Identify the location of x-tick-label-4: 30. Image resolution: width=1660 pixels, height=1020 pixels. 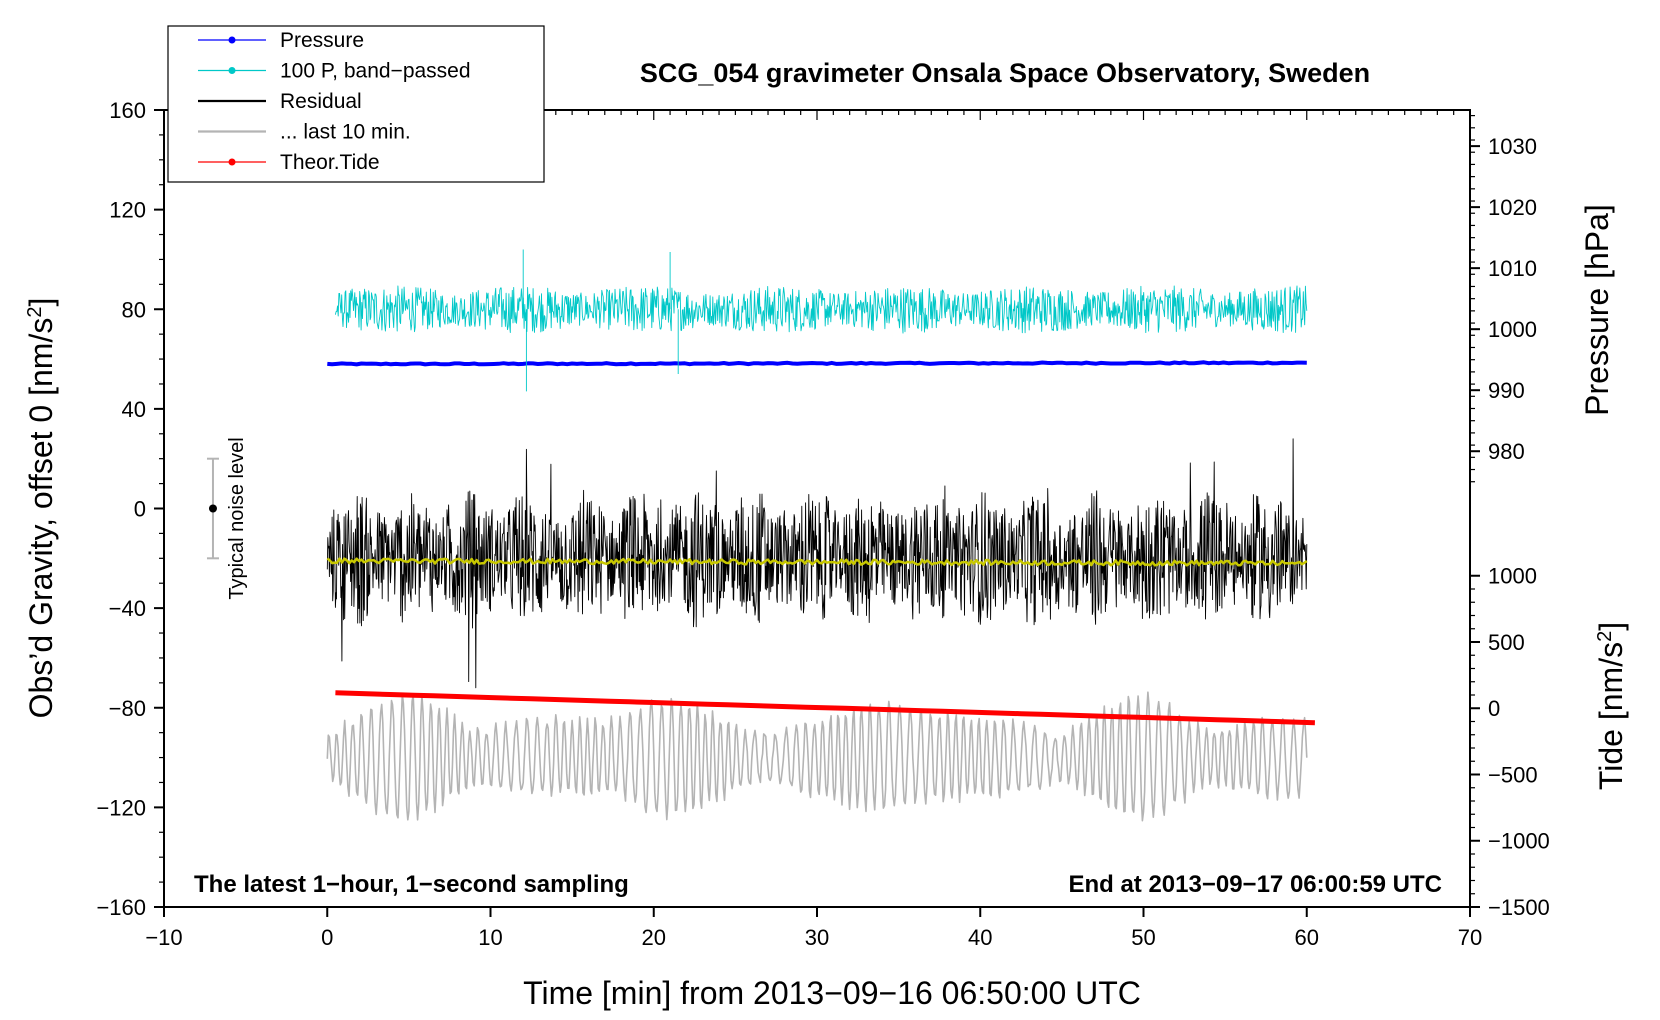
(817, 937).